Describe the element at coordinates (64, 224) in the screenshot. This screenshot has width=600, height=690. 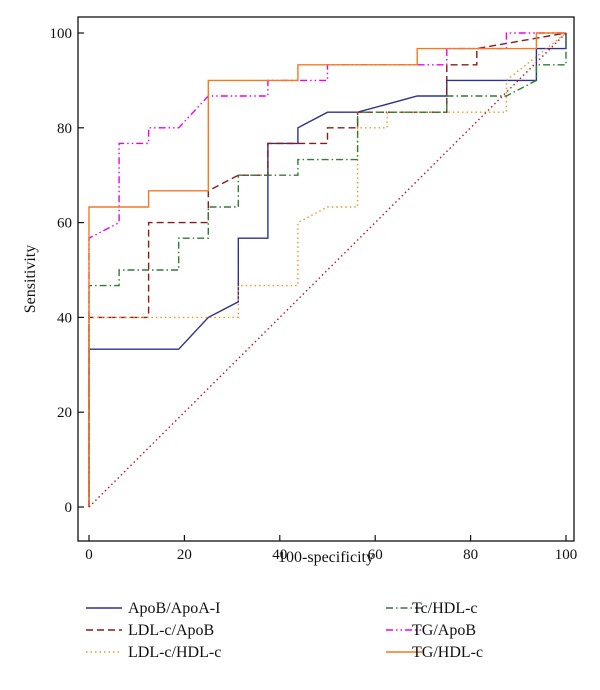
I see `y-tick-label: 60` at that location.